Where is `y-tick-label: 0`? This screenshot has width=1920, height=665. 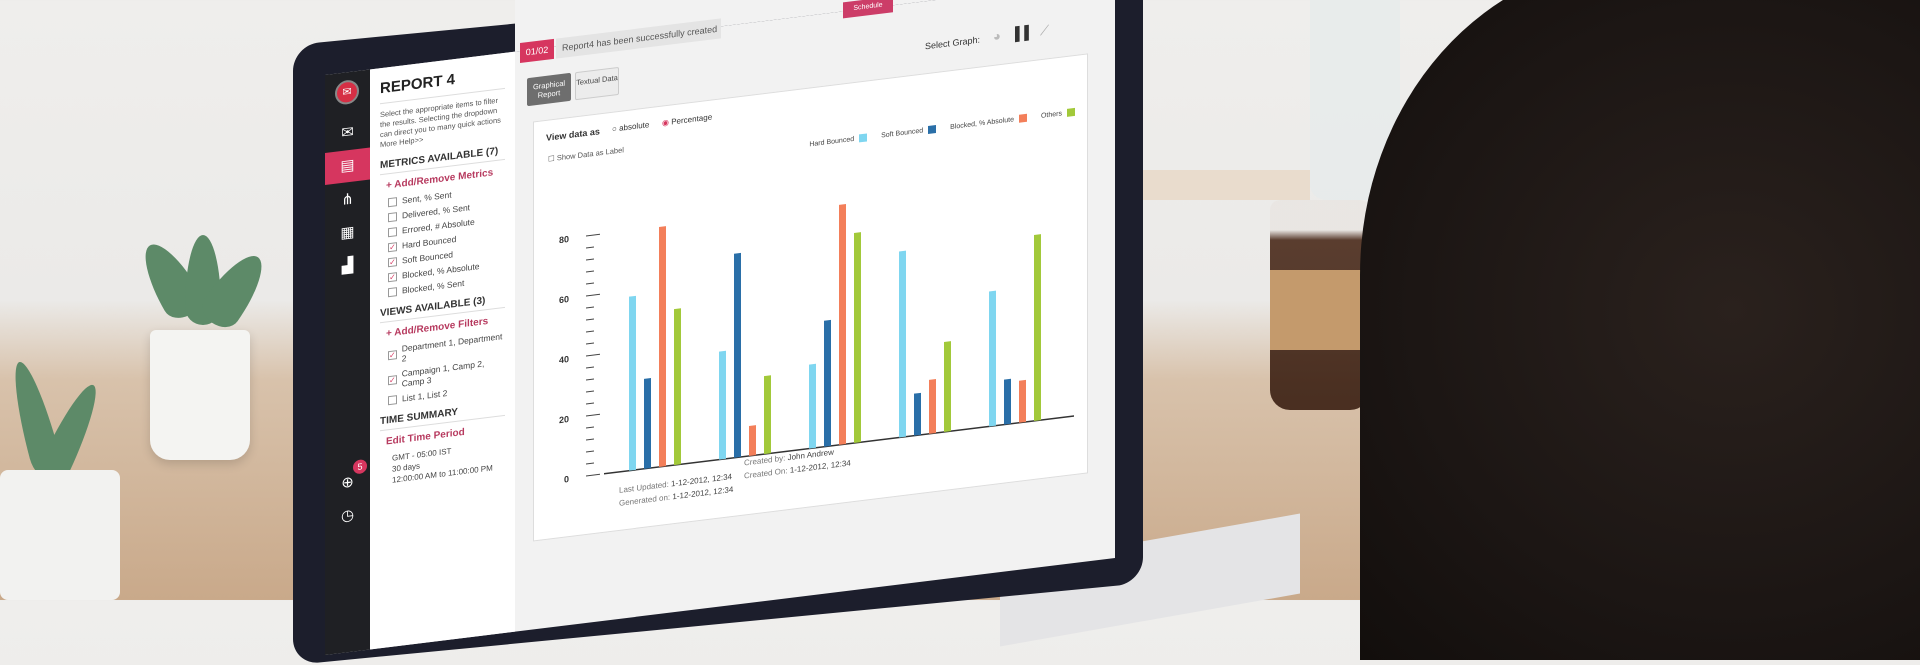
y-tick-label: 0 is located at coordinates (566, 479).